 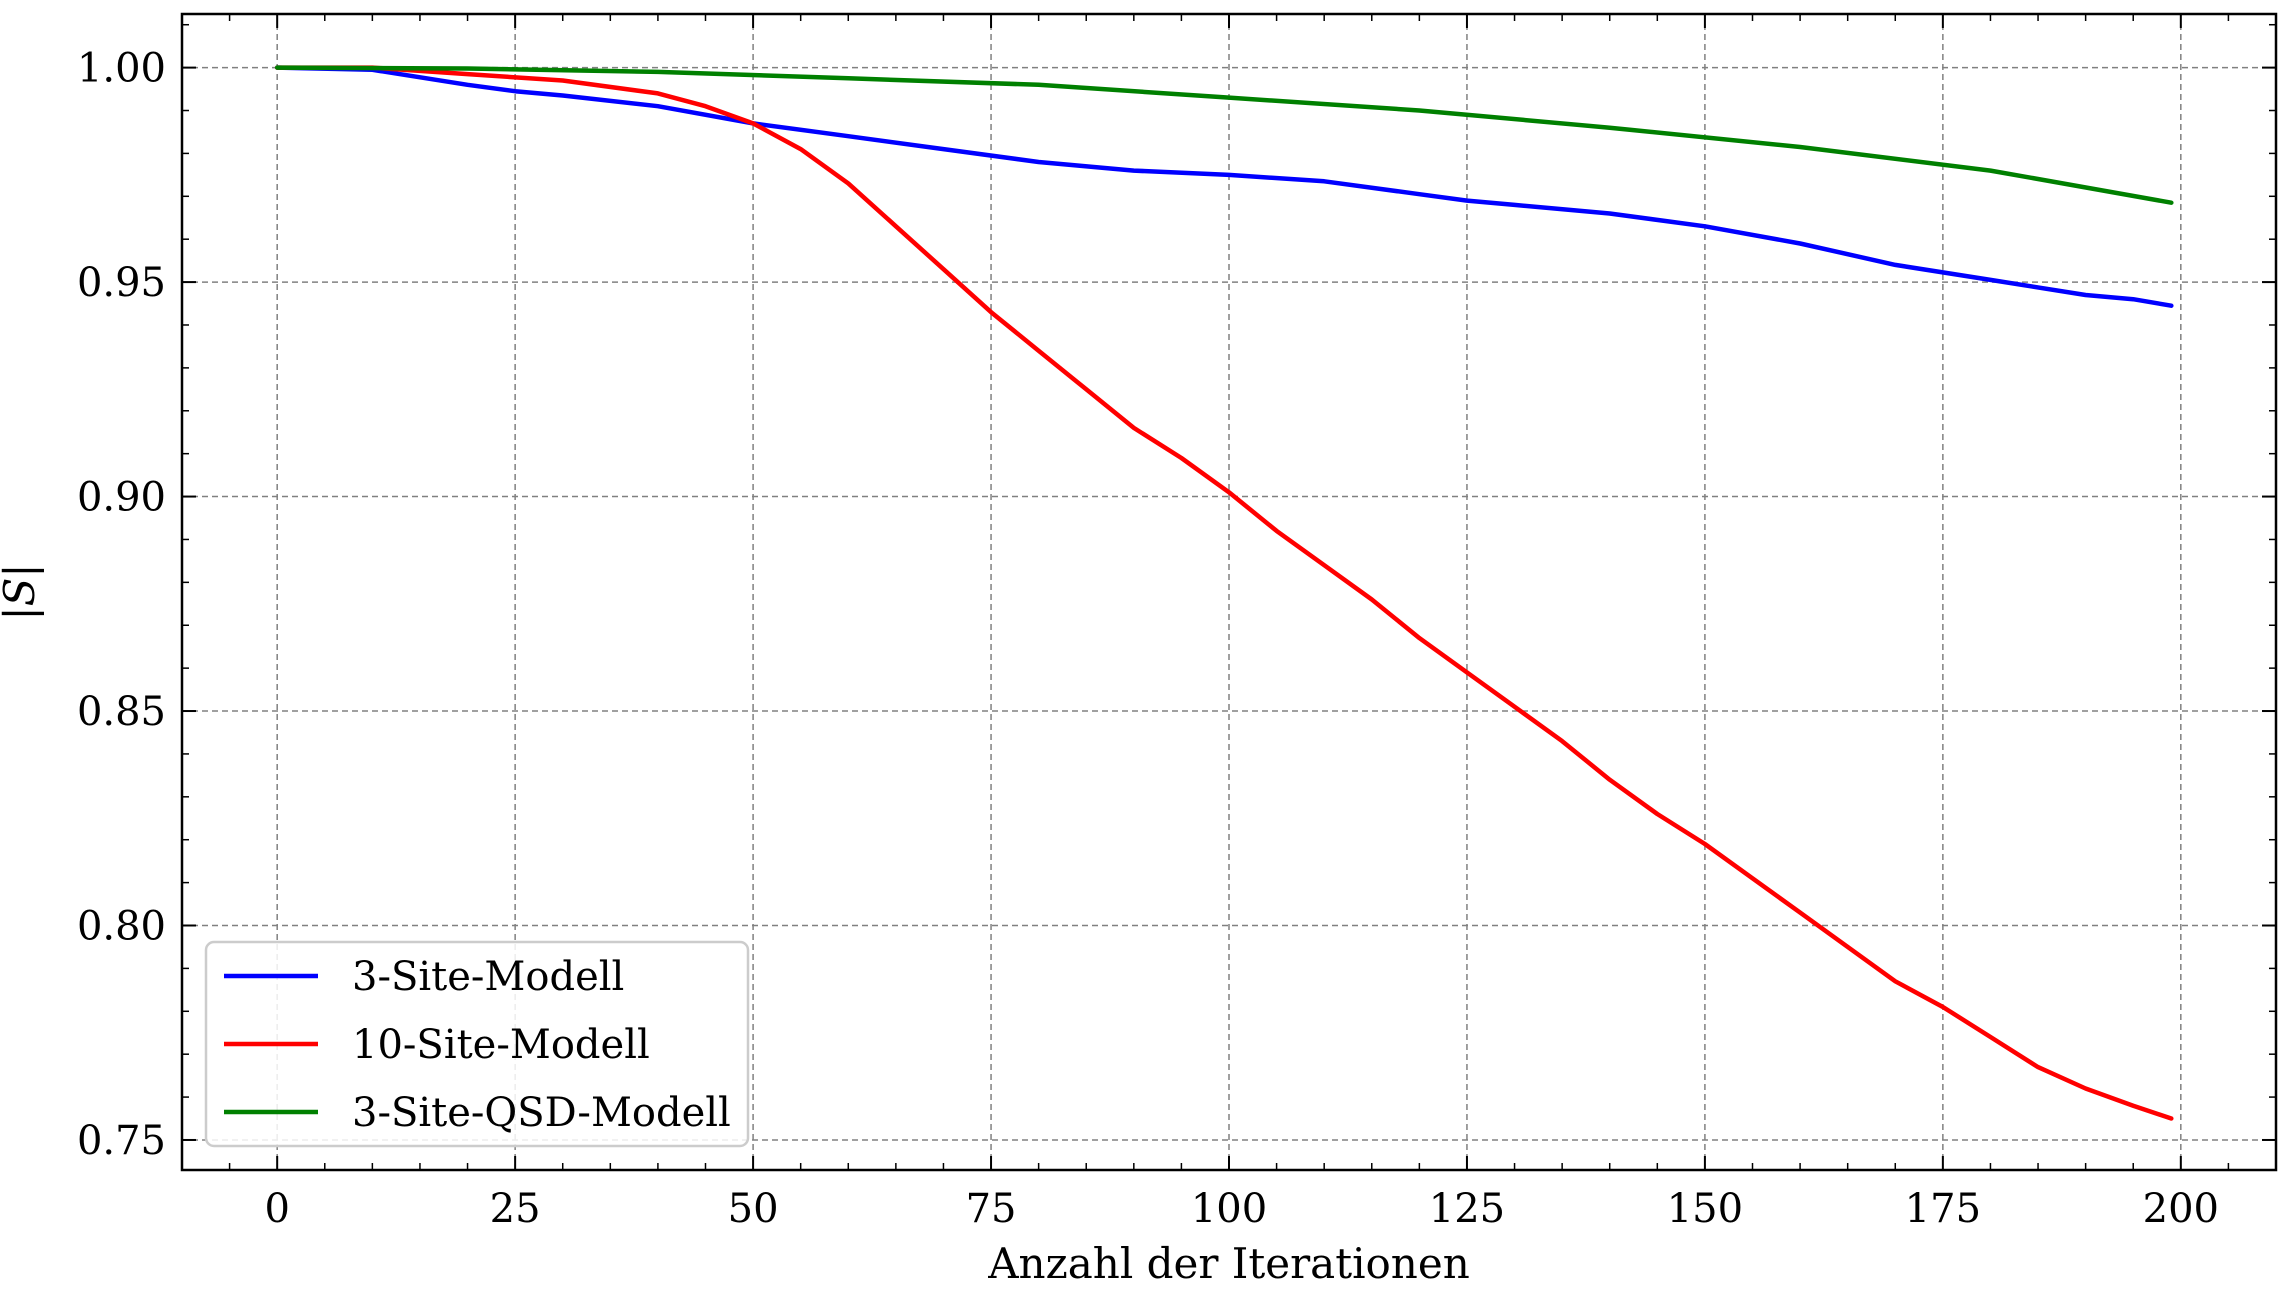 What do you see at coordinates (1705, 1209) in the screenshot?
I see `x-tick-label: 150` at bounding box center [1705, 1209].